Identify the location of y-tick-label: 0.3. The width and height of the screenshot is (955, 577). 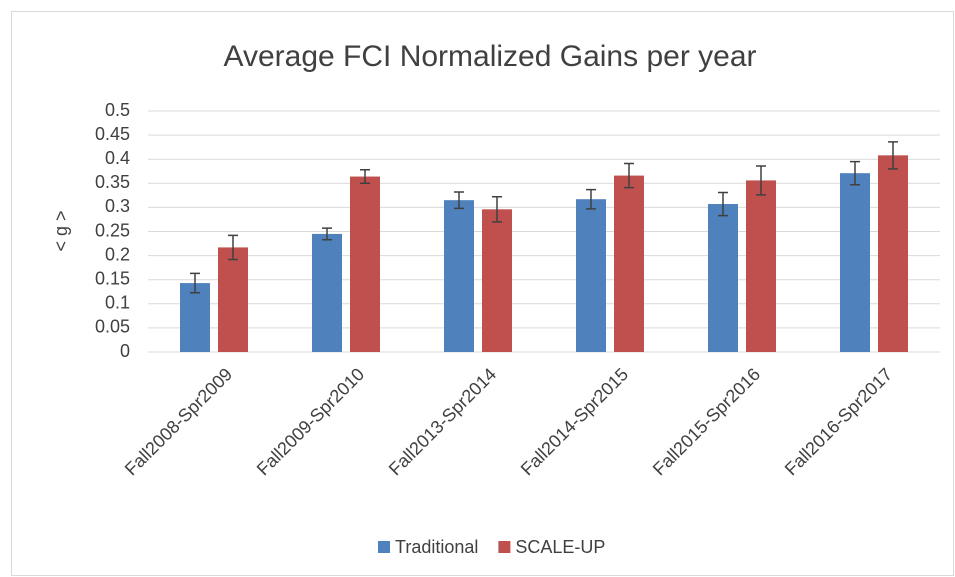
(117, 206).